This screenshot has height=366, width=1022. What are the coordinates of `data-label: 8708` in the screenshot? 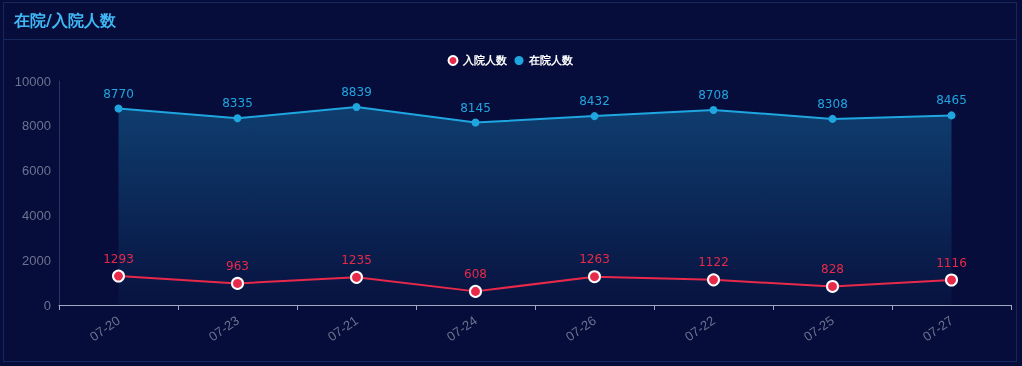 It's located at (713, 94).